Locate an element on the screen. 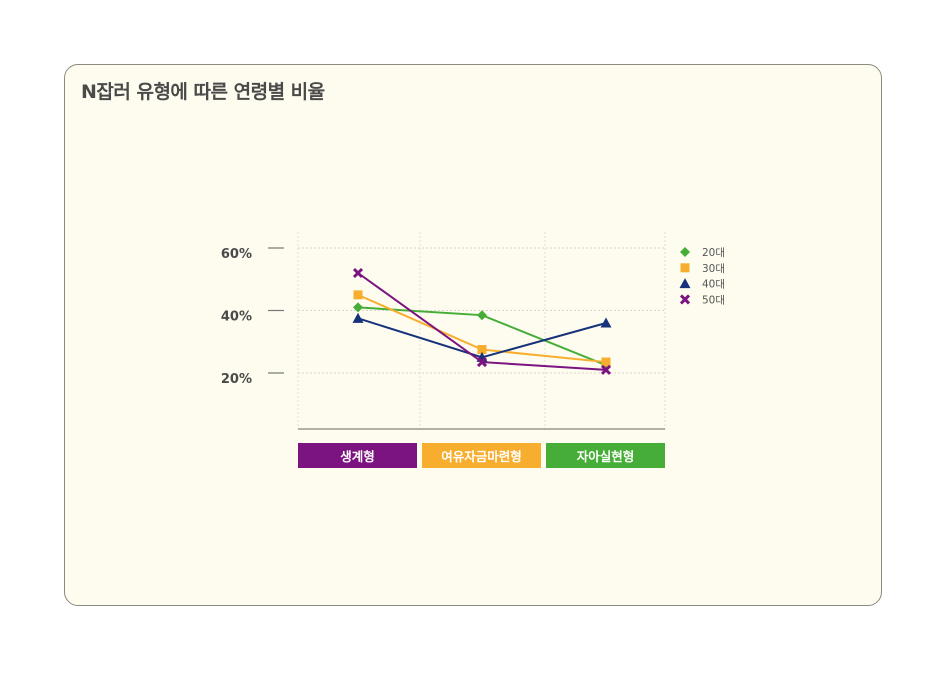 The height and width of the screenshot is (673, 948). y-tick-label-2: 20% is located at coordinates (236, 379).